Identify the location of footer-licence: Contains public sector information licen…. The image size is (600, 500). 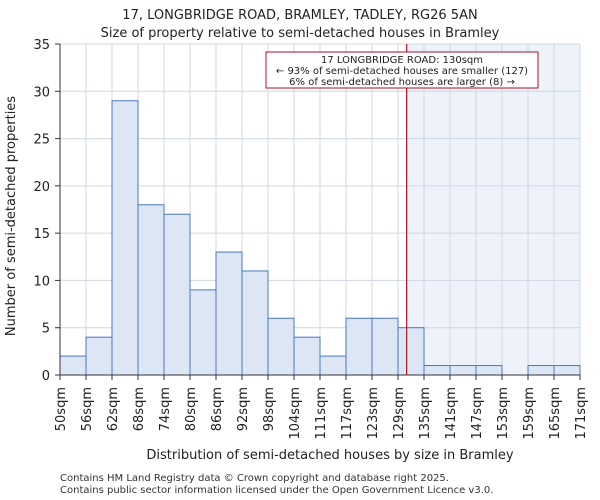
(277, 490).